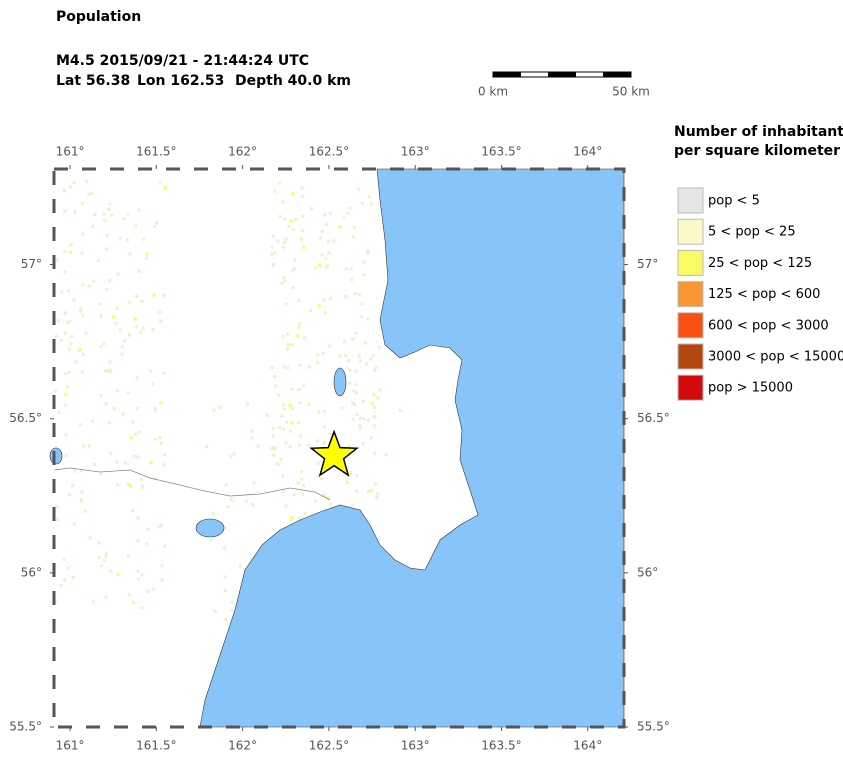 This screenshot has height=760, width=843. What do you see at coordinates (758, 132) in the screenshot?
I see `legend-title: Number of inhabitants` at bounding box center [758, 132].